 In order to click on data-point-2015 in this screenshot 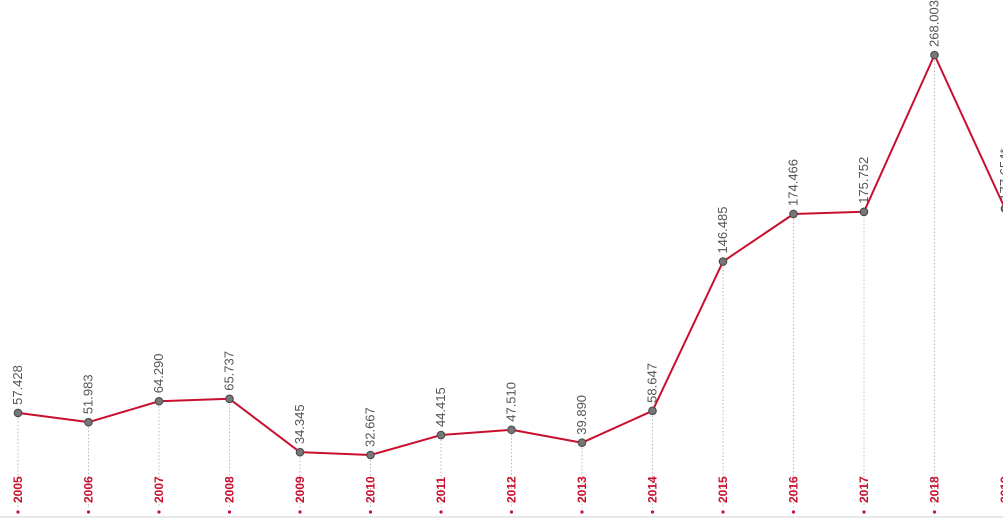, I will do `click(723, 261)`.